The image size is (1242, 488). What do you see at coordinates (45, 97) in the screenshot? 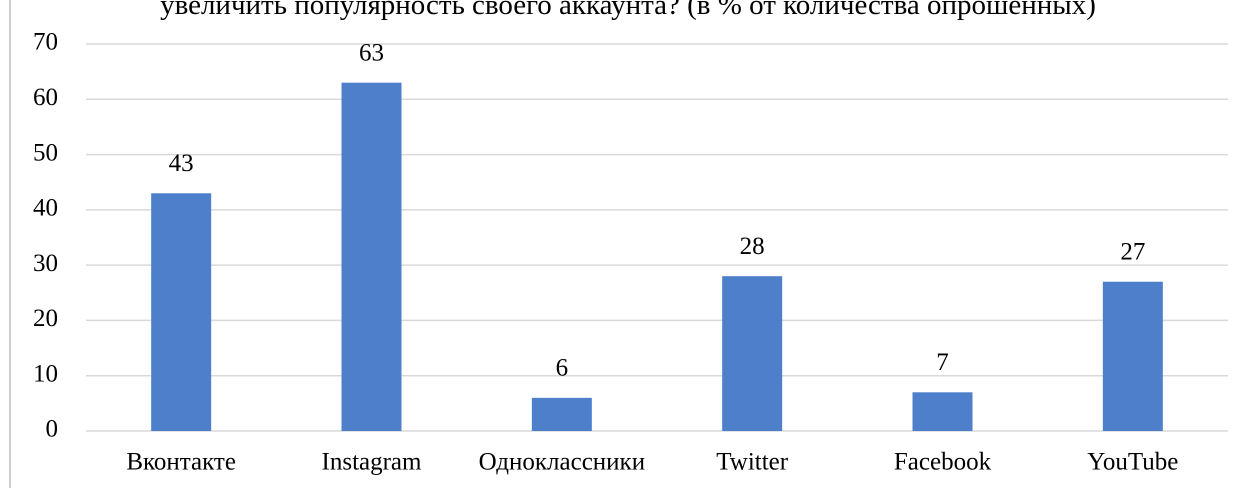
I see `y-tick-label: 60` at bounding box center [45, 97].